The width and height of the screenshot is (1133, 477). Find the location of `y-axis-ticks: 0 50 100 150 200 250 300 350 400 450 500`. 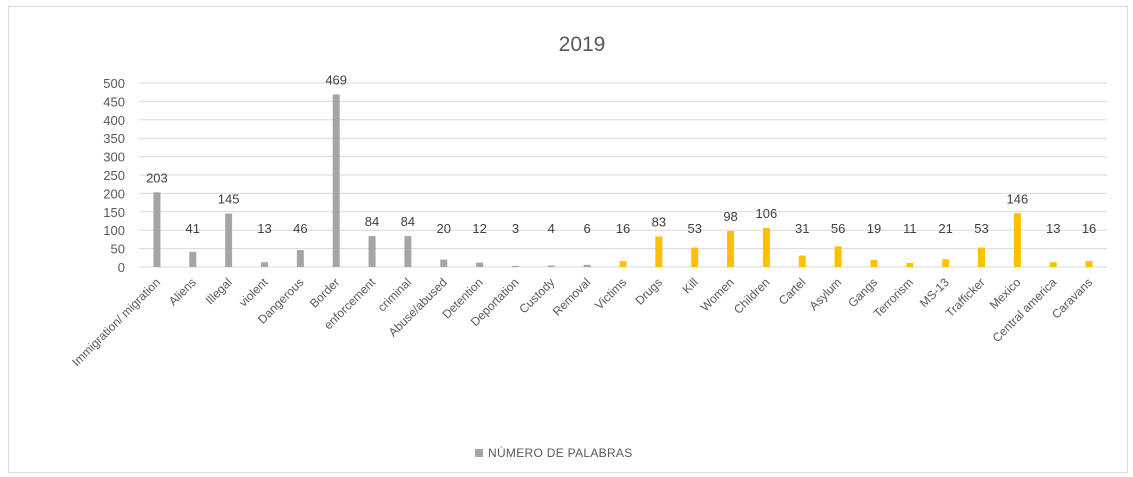

y-axis-ticks: 0 50 100 150 200 250 300 350 400 450 500 is located at coordinates (114, 175).